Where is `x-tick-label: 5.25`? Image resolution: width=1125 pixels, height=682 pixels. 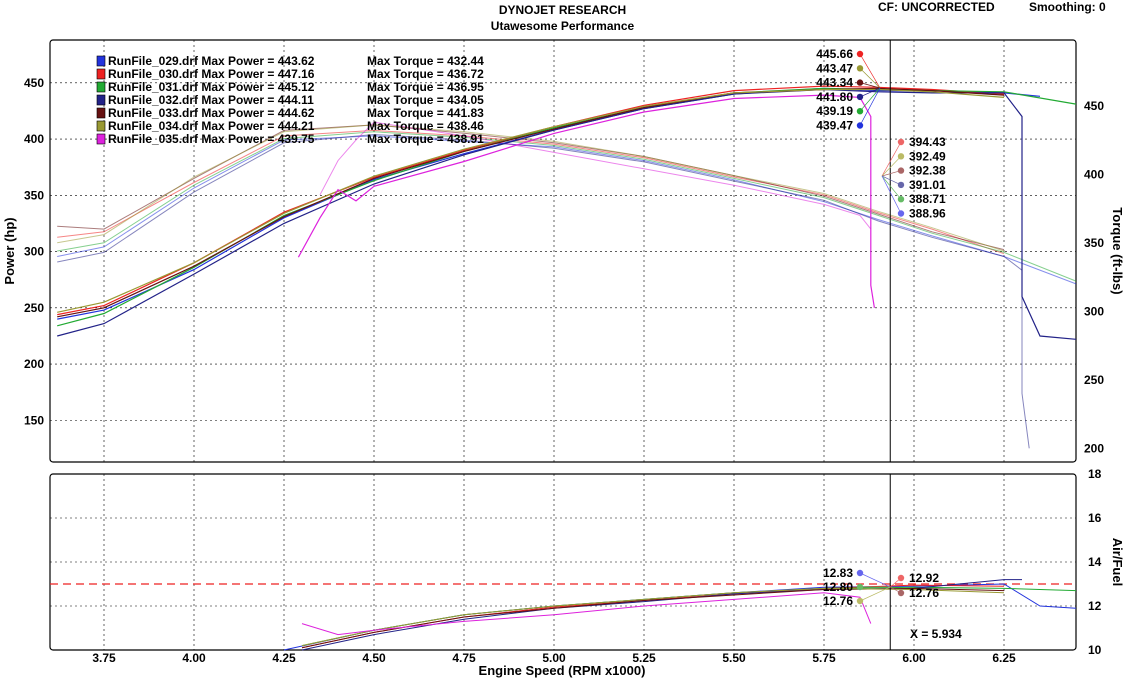
x-tick-label: 5.25 is located at coordinates (644, 658).